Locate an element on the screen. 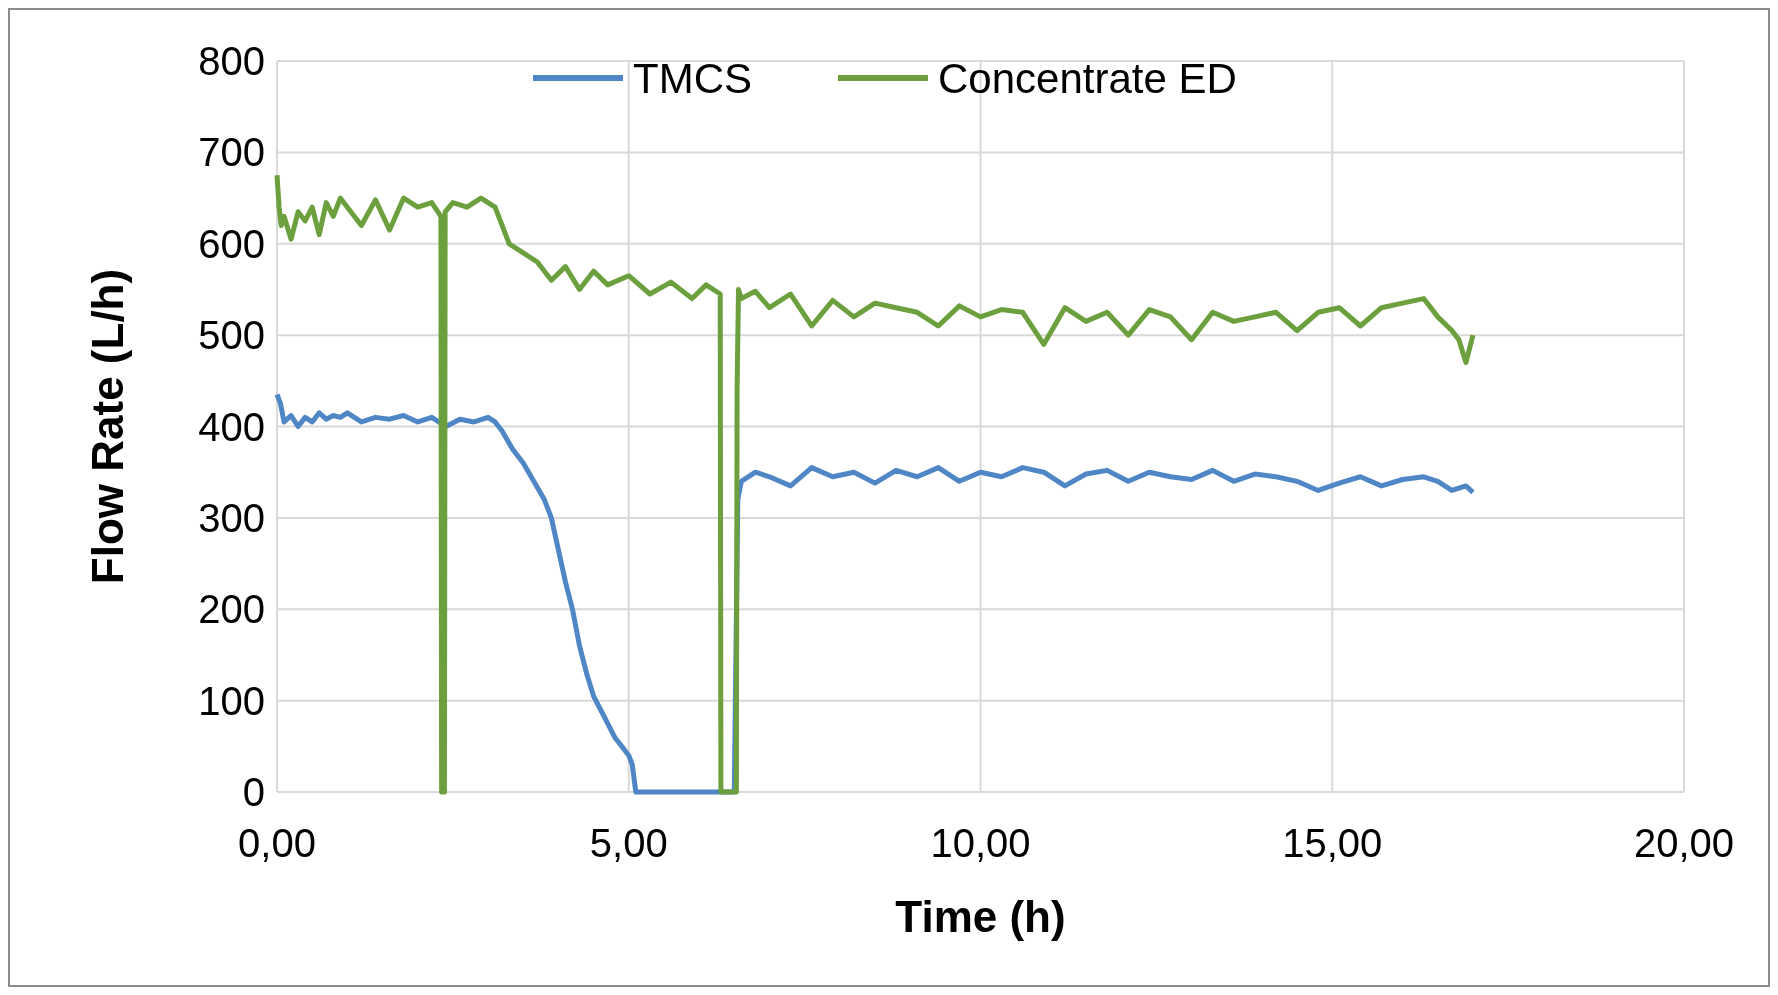 The image size is (1778, 995). legend-label: TMCS is located at coordinates (692, 78).